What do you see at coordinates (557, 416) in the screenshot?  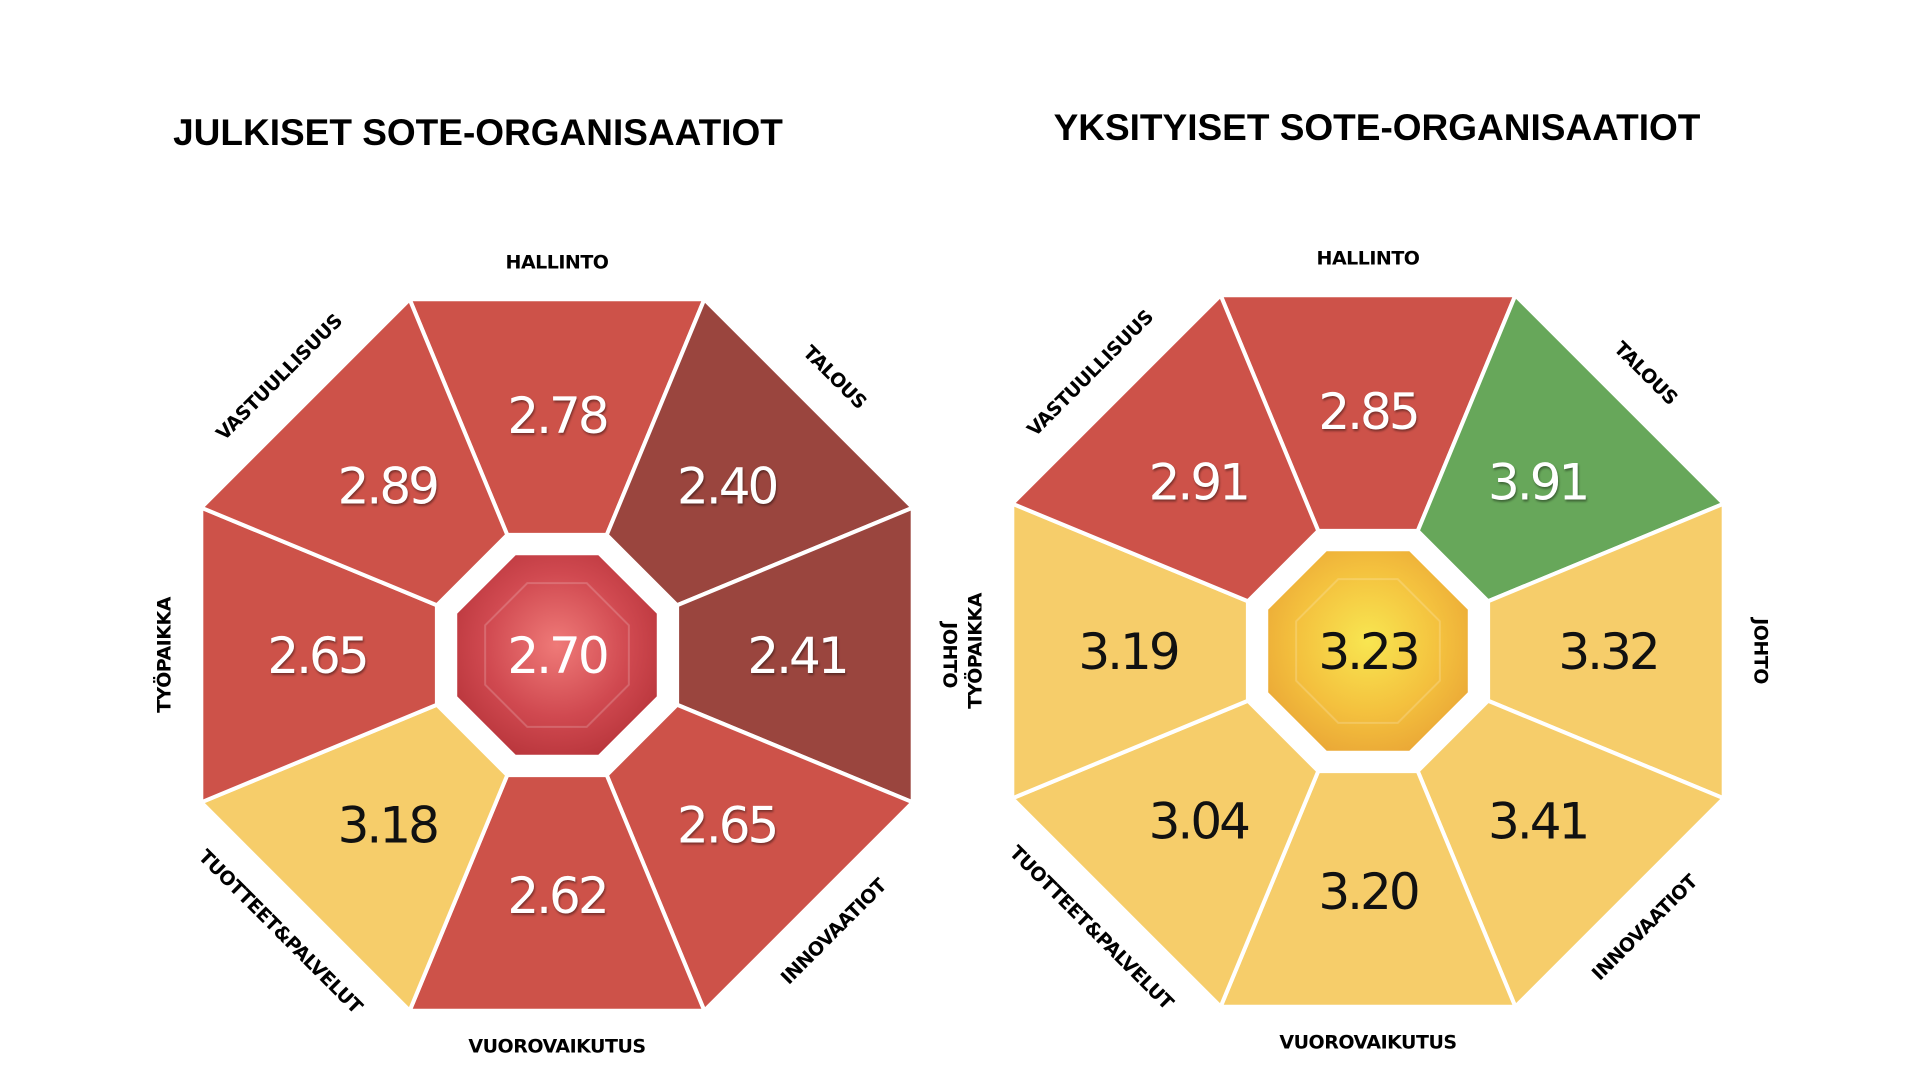 I see `segment-value: 2.78` at bounding box center [557, 416].